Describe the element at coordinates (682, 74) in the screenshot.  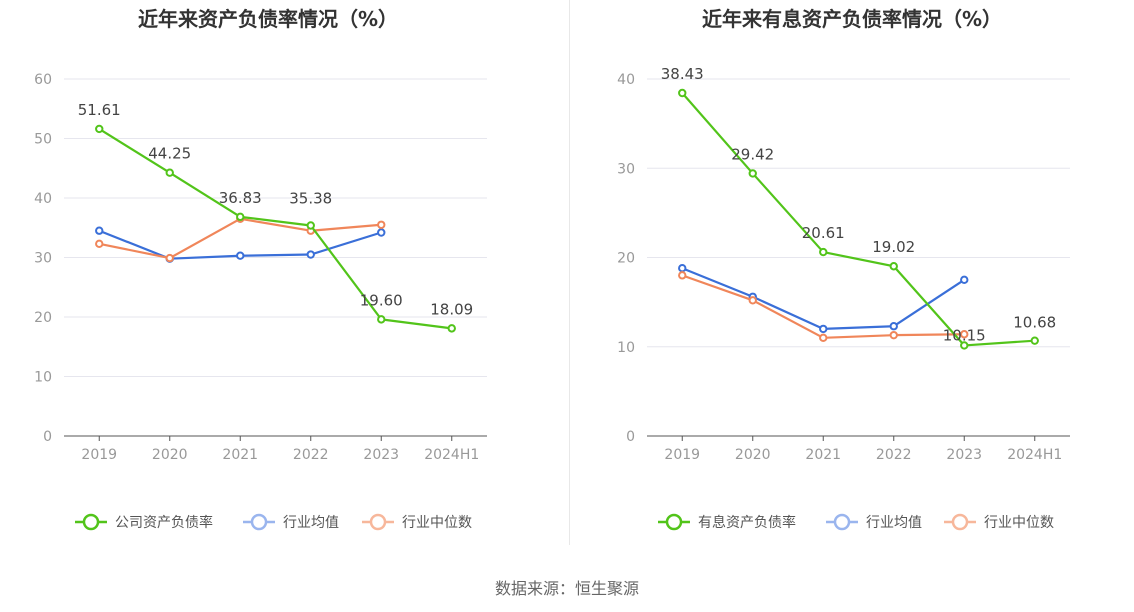
I see `data-label: 38.43` at that location.